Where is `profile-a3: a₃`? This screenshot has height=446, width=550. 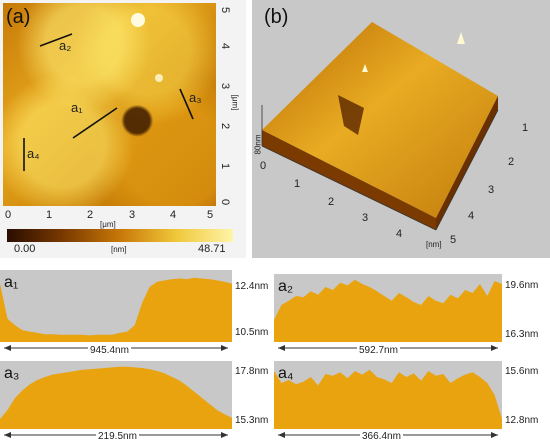 profile-a3: a₃ is located at coordinates (116, 395).